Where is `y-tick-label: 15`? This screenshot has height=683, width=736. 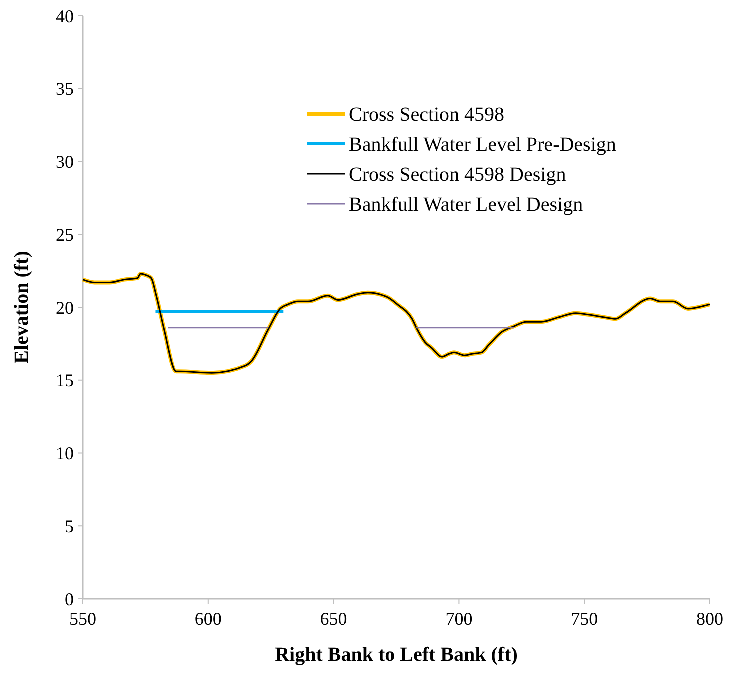 y-tick-label: 15 is located at coordinates (65, 380).